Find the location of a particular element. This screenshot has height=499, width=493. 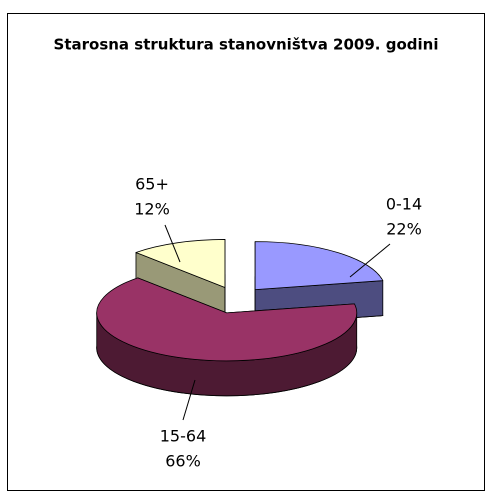

slice-value-label: 66% is located at coordinates (183, 461).